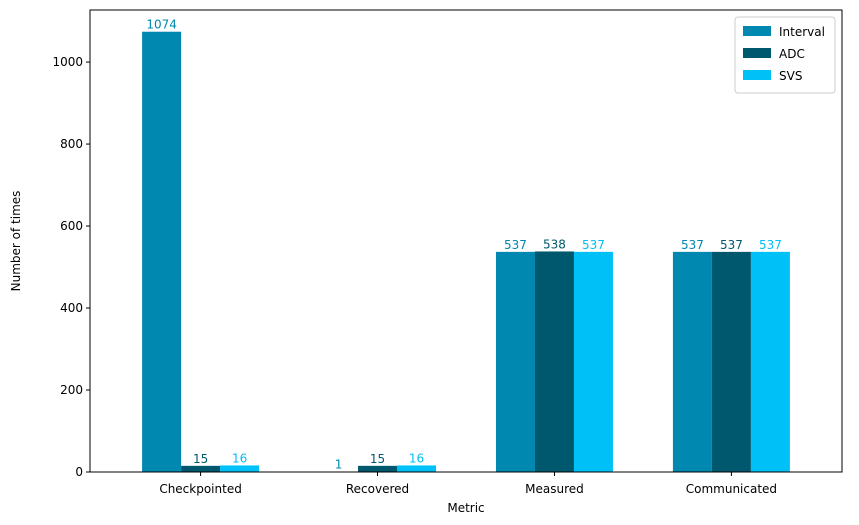  Describe the element at coordinates (71, 390) in the screenshot. I see `y-tick-label: 200` at that location.